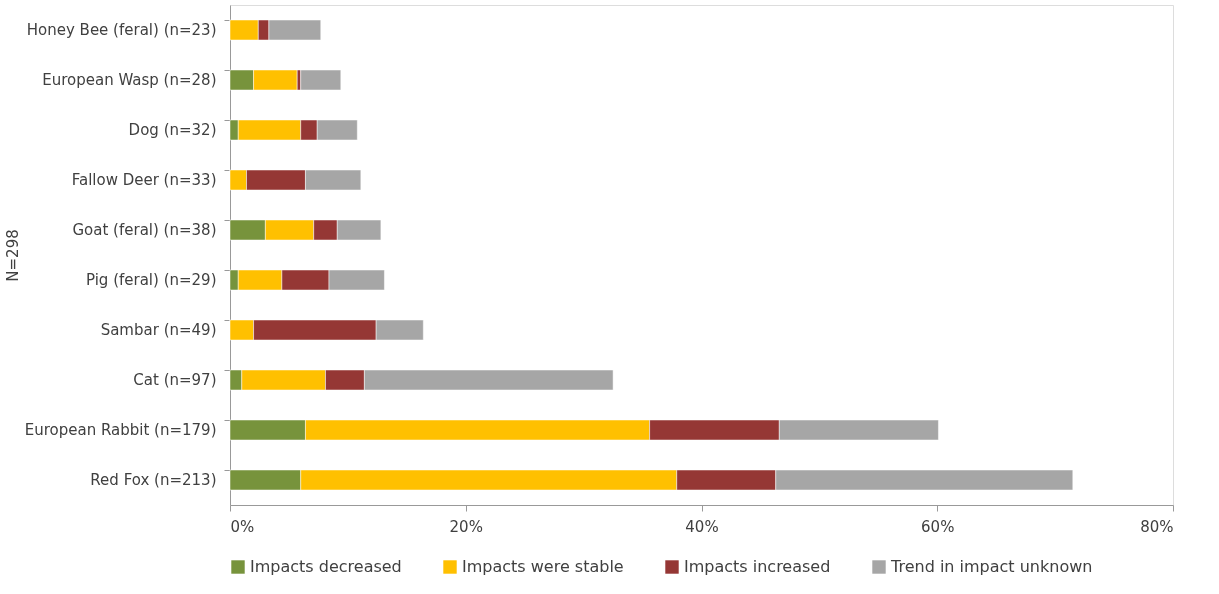 Image resolution: width=1219 pixels, height=594 pixels. What do you see at coordinates (172, 130) in the screenshot?
I see `y-tick-label: Dog (n=32)` at bounding box center [172, 130].